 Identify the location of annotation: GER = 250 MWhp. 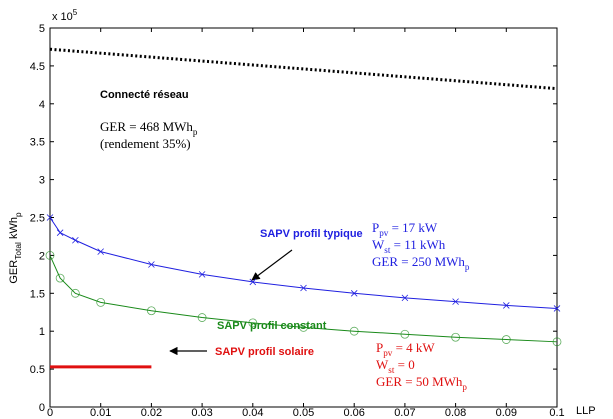
(421, 263).